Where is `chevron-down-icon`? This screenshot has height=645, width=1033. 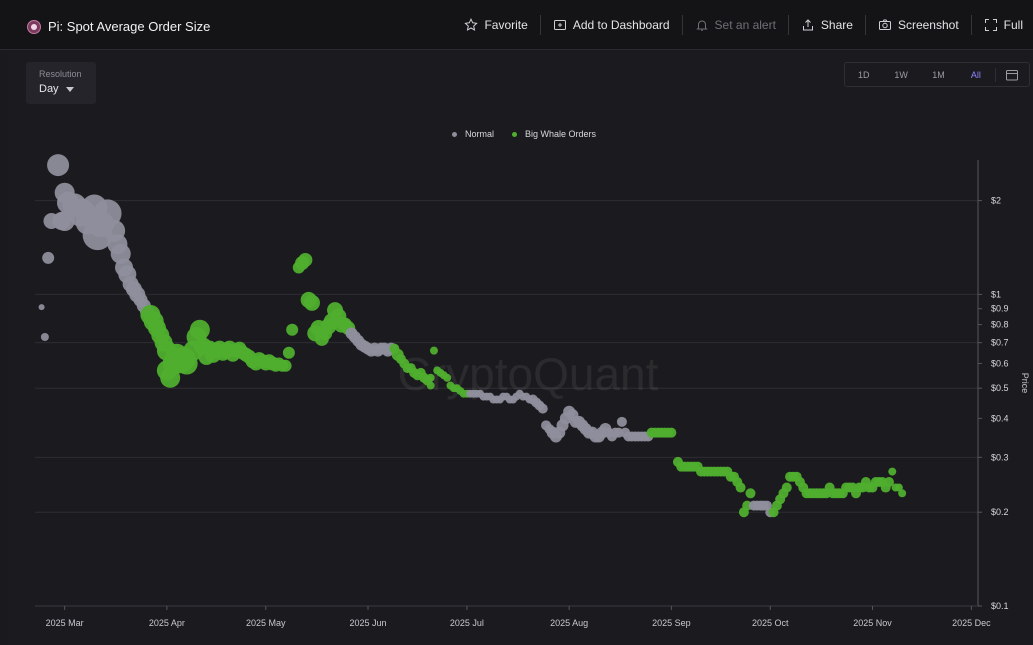 chevron-down-icon is located at coordinates (70, 89).